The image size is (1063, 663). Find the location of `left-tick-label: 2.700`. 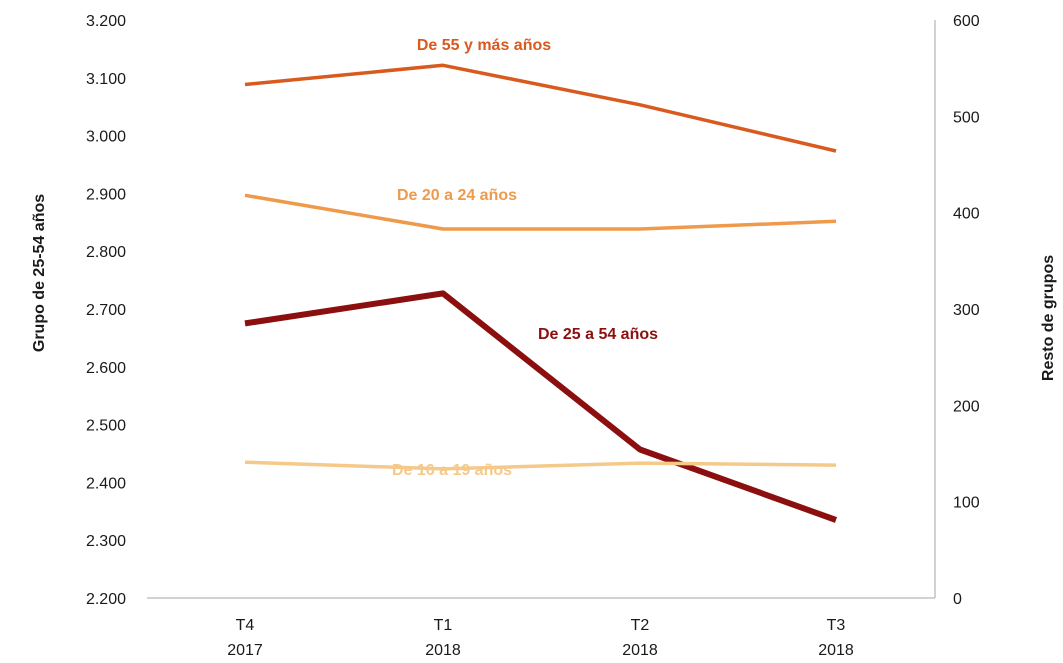

left-tick-label: 2.700 is located at coordinates (106, 310).